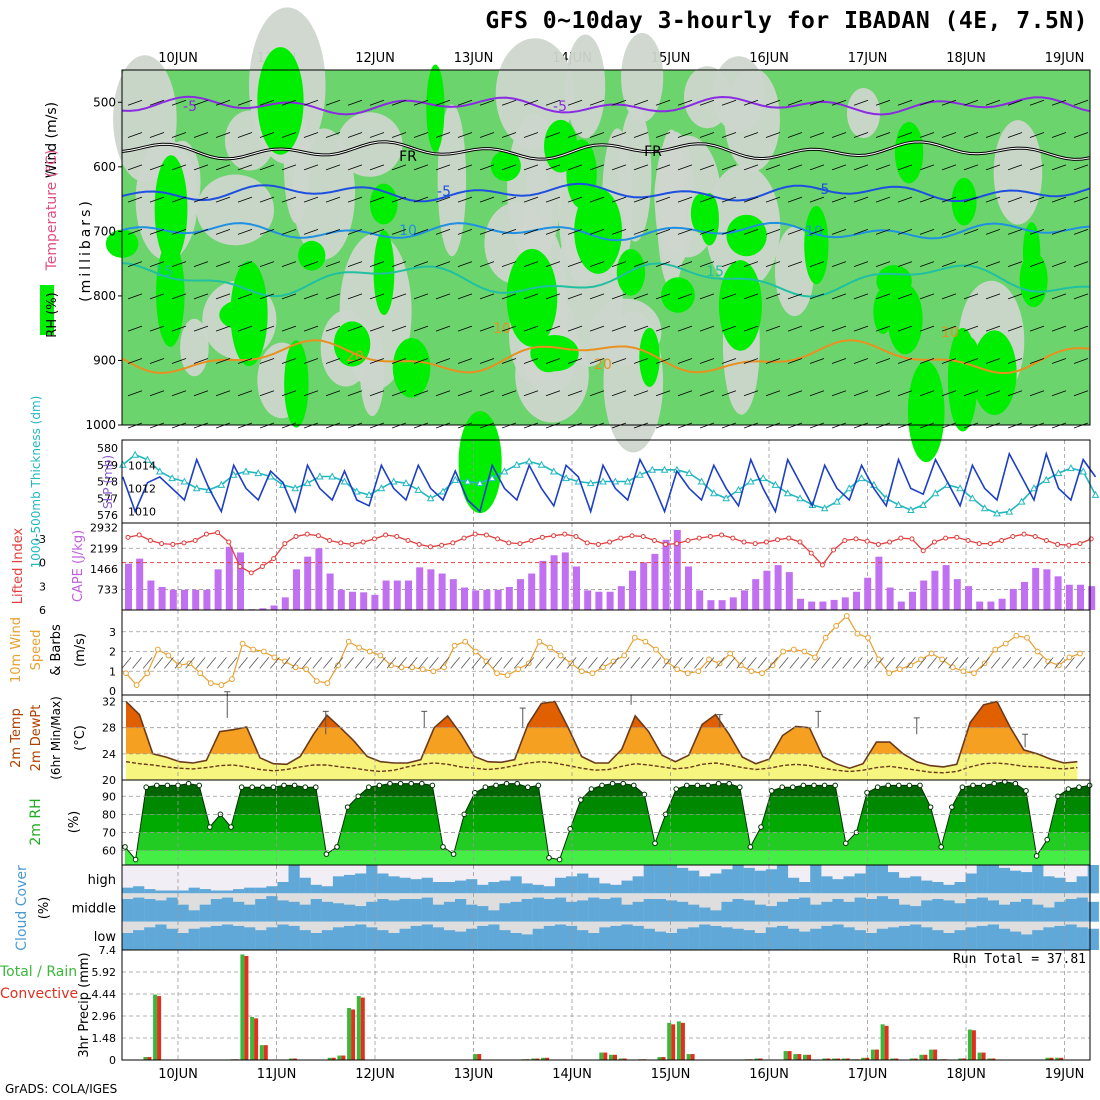  I want to click on slp-tick-label: 1012, so click(142, 488).